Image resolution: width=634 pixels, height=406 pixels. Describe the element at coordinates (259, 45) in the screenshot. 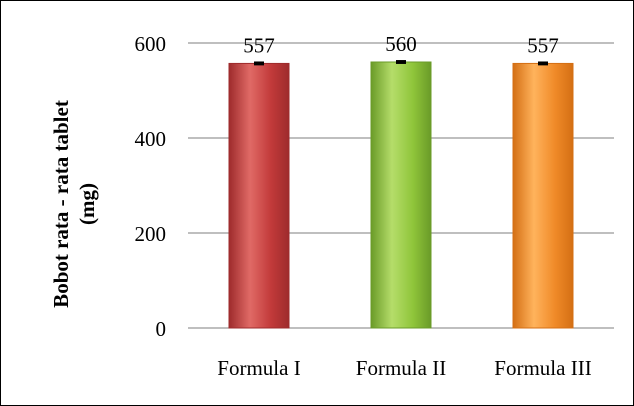

I see `data-label-1: 557` at that location.